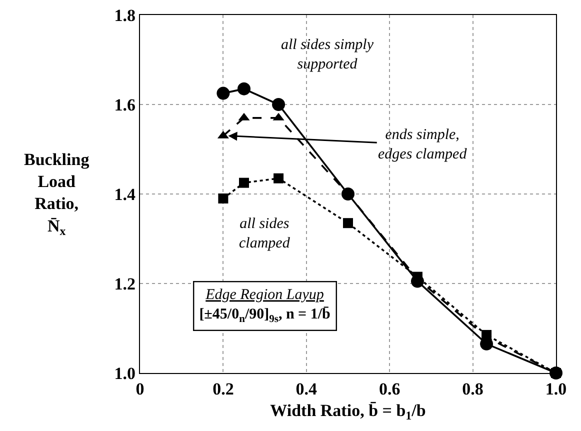  I want to click on y-tick-label: 1.6, so click(125, 104).